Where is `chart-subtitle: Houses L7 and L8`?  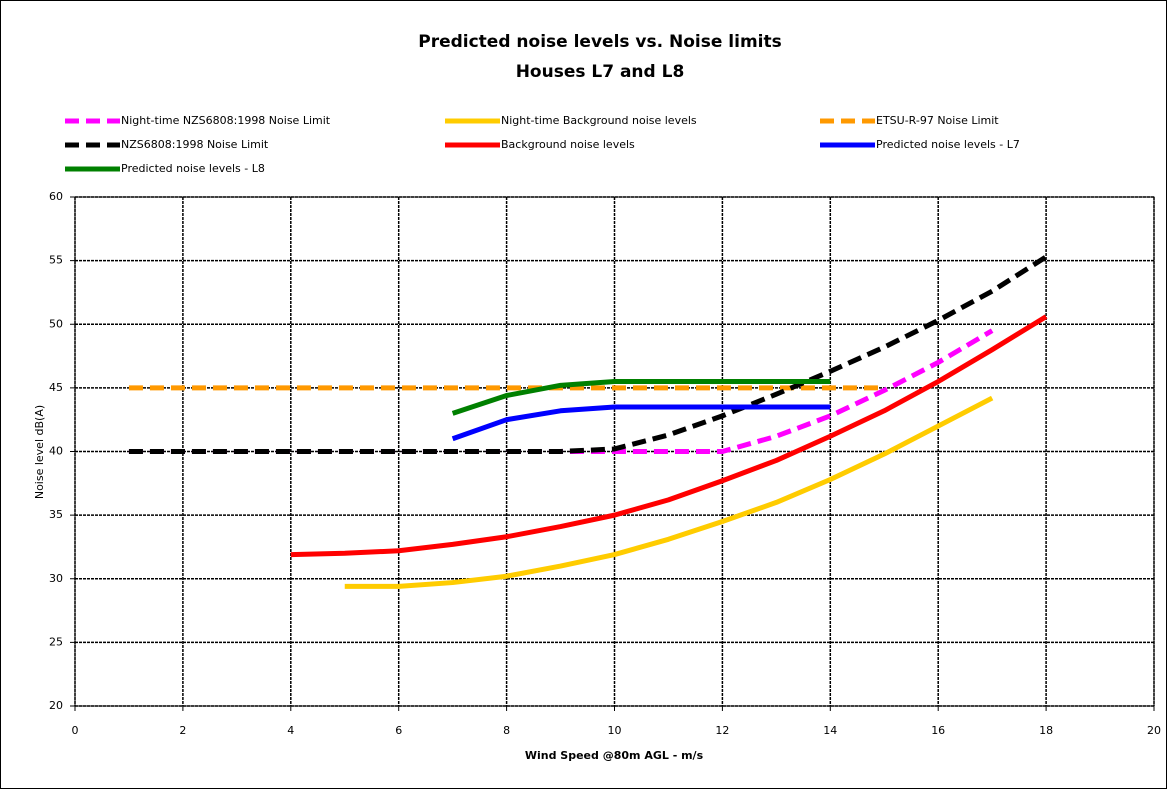
chart-subtitle: Houses L7 and L8 is located at coordinates (600, 72).